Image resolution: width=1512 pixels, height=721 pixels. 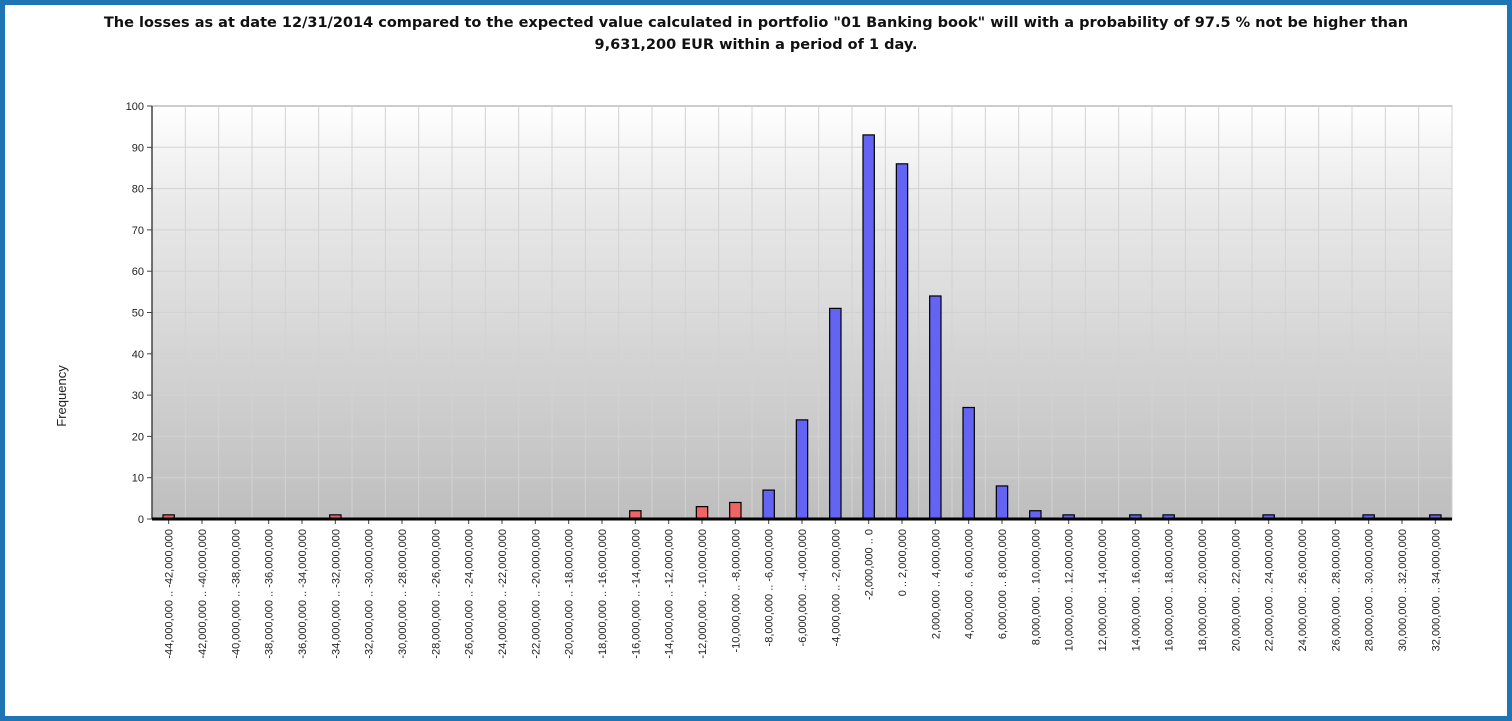 I want to click on x-tick-label: 6,000,000 .. 8,000,000, so click(x=1003, y=584).